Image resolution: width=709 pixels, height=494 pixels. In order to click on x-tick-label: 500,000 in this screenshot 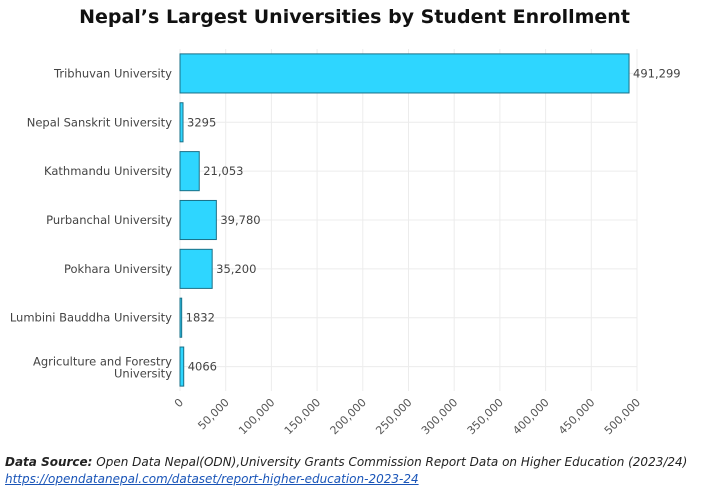, I will do `click(622, 416)`.